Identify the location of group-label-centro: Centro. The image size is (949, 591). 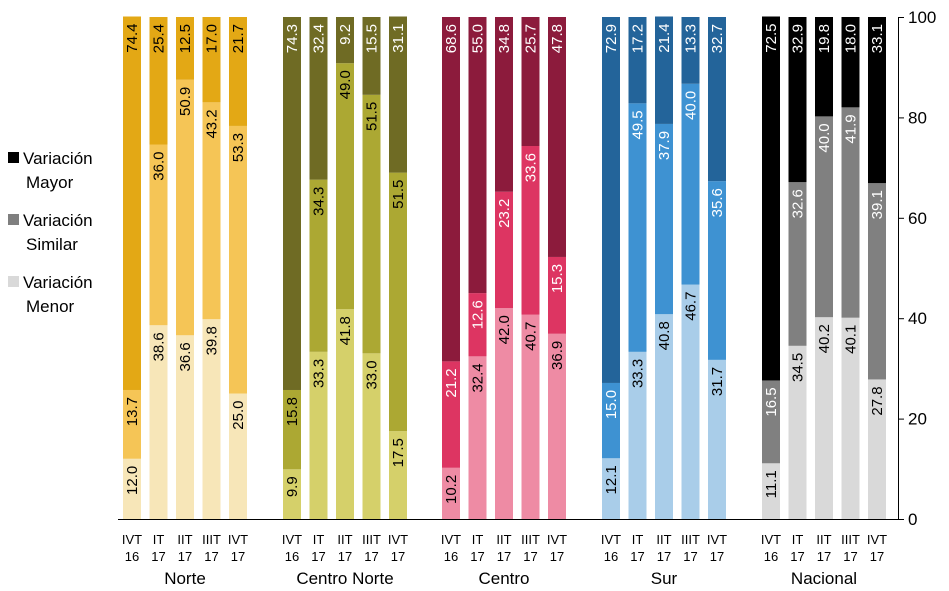
(503, 578).